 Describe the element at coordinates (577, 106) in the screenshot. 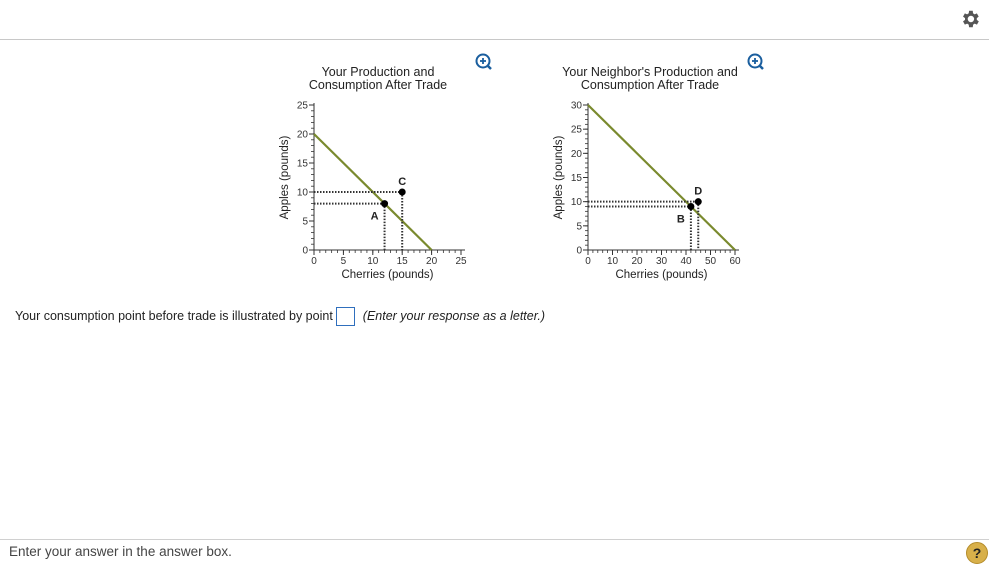

I see `y-tick-label: 30` at that location.